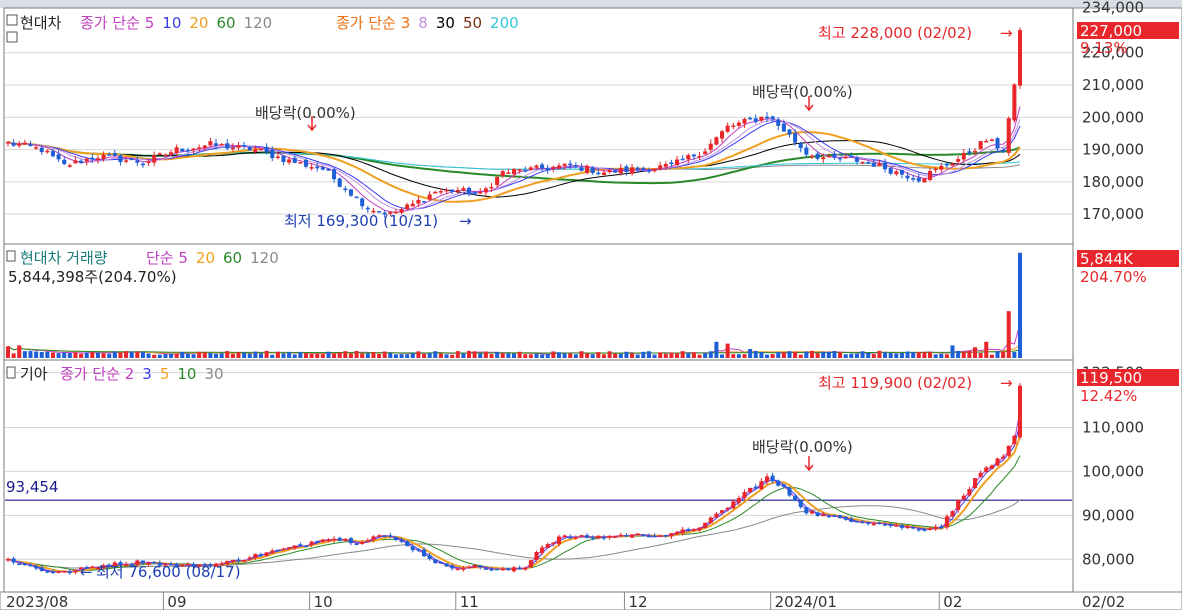 This screenshot has width=1182, height=610. Describe the element at coordinates (142, 267) in the screenshot. I see `volume-panel-legend: 현대차 거래량 단순 5 20 60 120 5,844,398주(204.70%)` at that location.